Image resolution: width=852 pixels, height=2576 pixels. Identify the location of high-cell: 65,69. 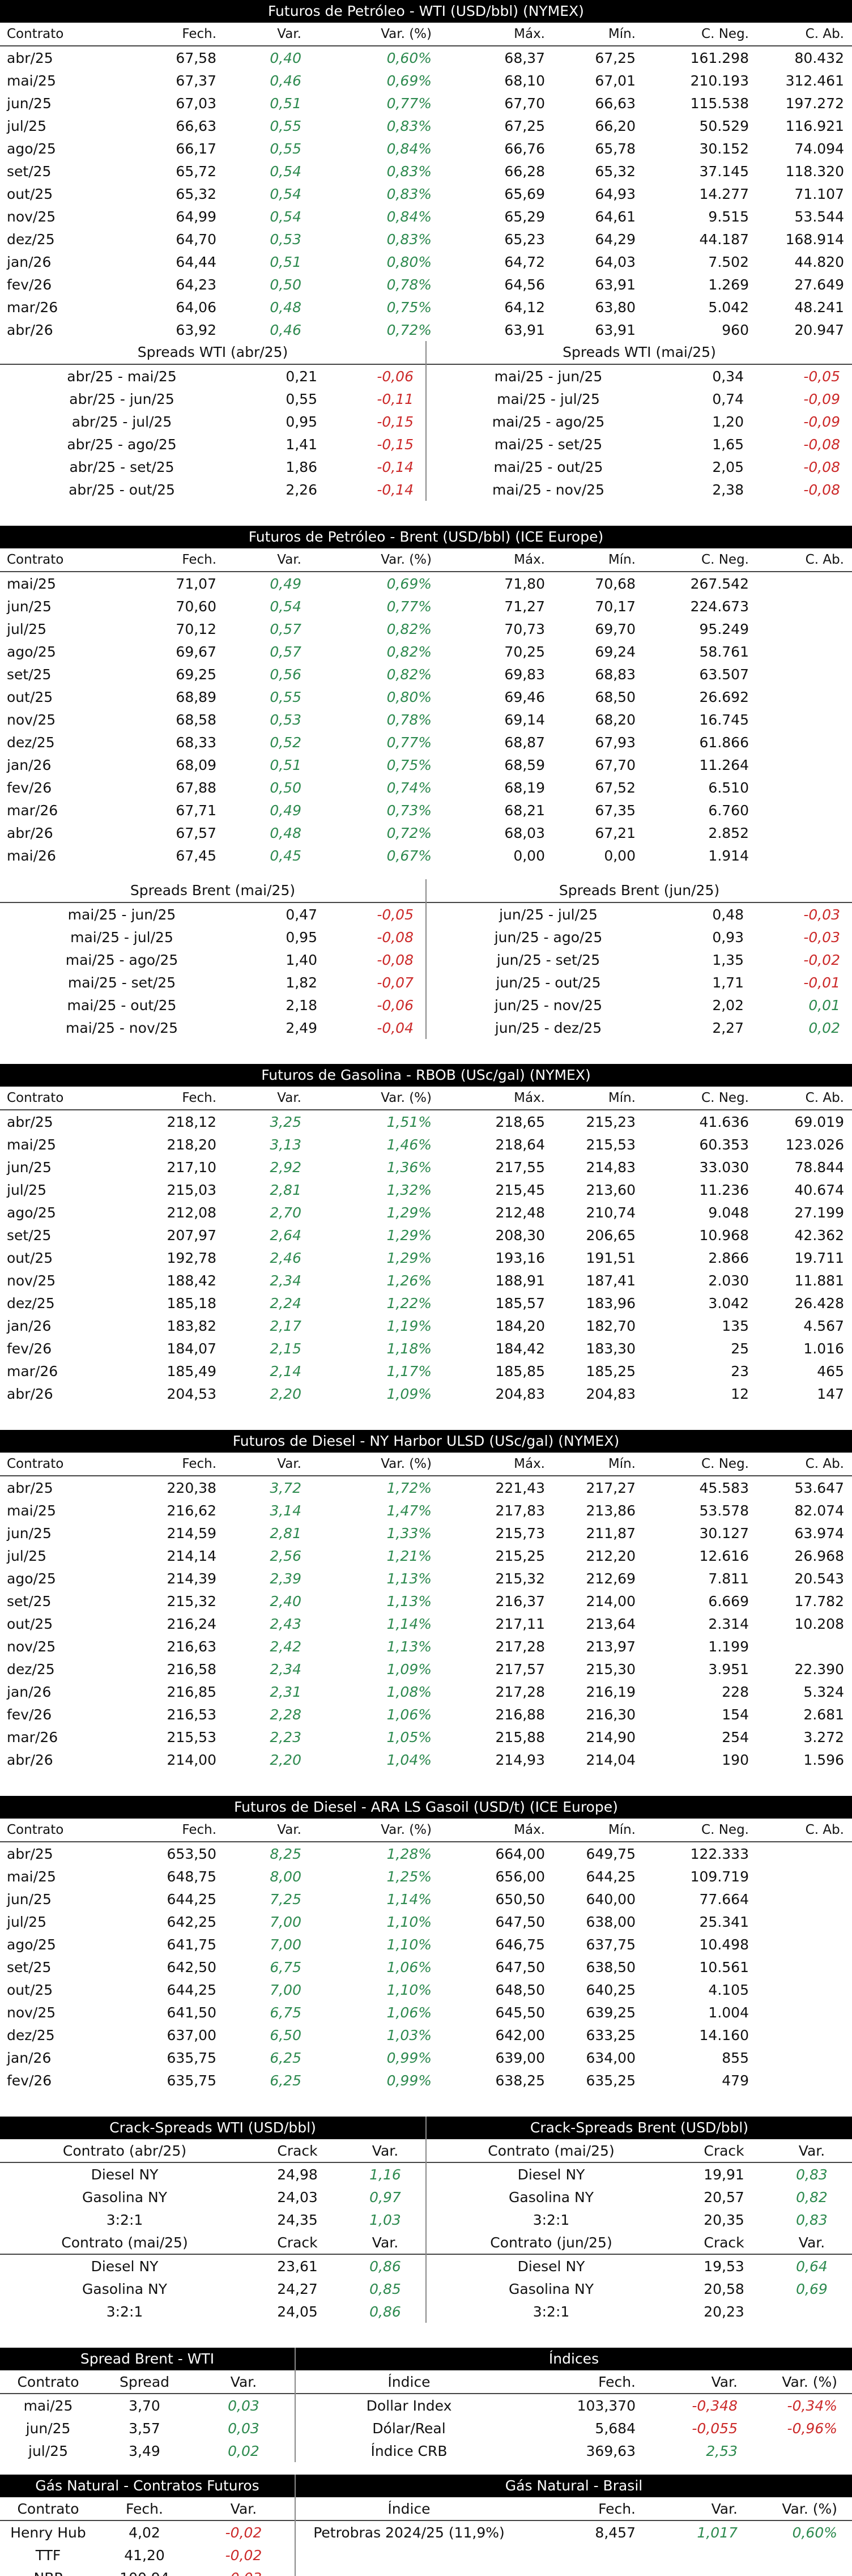
(524, 193).